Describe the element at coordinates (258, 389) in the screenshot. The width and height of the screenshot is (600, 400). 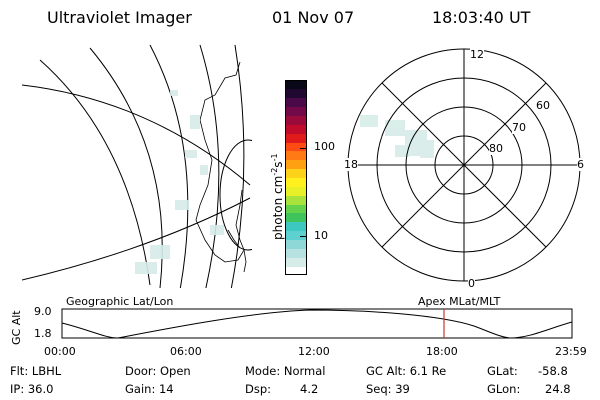
I see `dsp-label: Dsp:` at that location.